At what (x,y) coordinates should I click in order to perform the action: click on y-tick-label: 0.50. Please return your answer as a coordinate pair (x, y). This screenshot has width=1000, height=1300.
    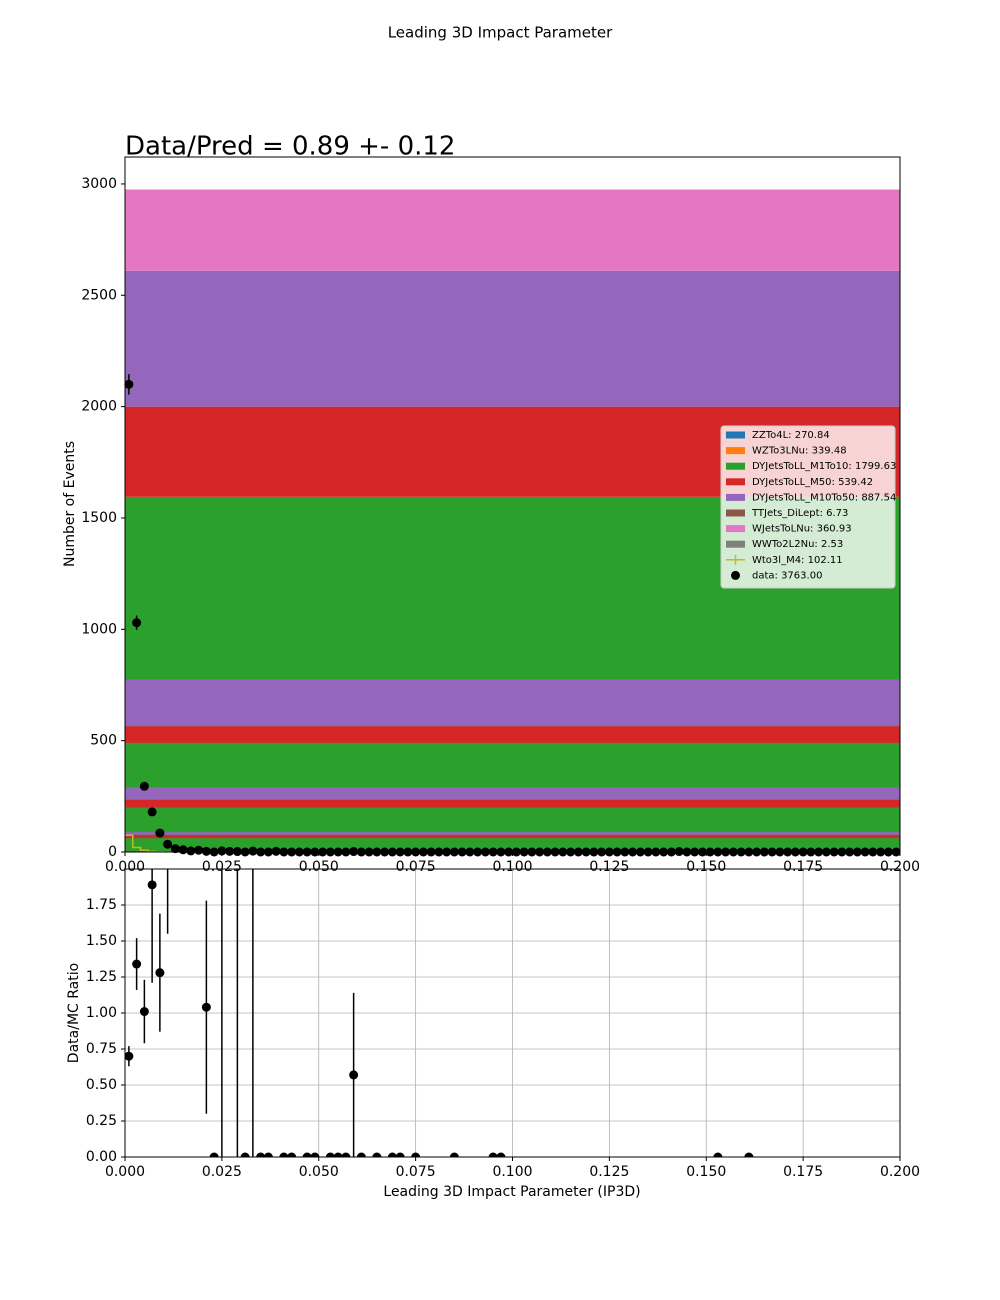
    Looking at the image, I should click on (101, 1085).